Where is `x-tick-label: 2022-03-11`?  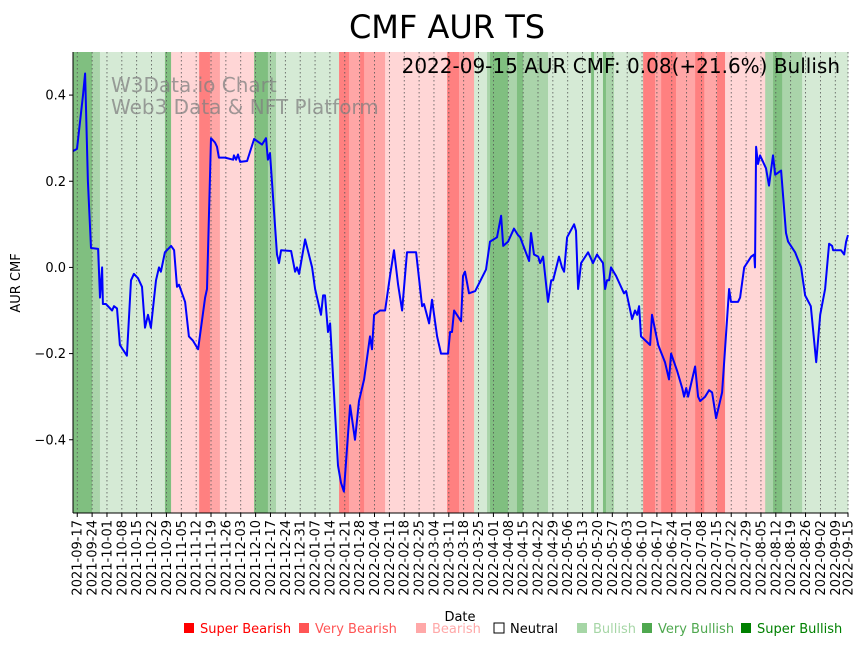 x-tick-label: 2022-03-11 is located at coordinates (449, 558).